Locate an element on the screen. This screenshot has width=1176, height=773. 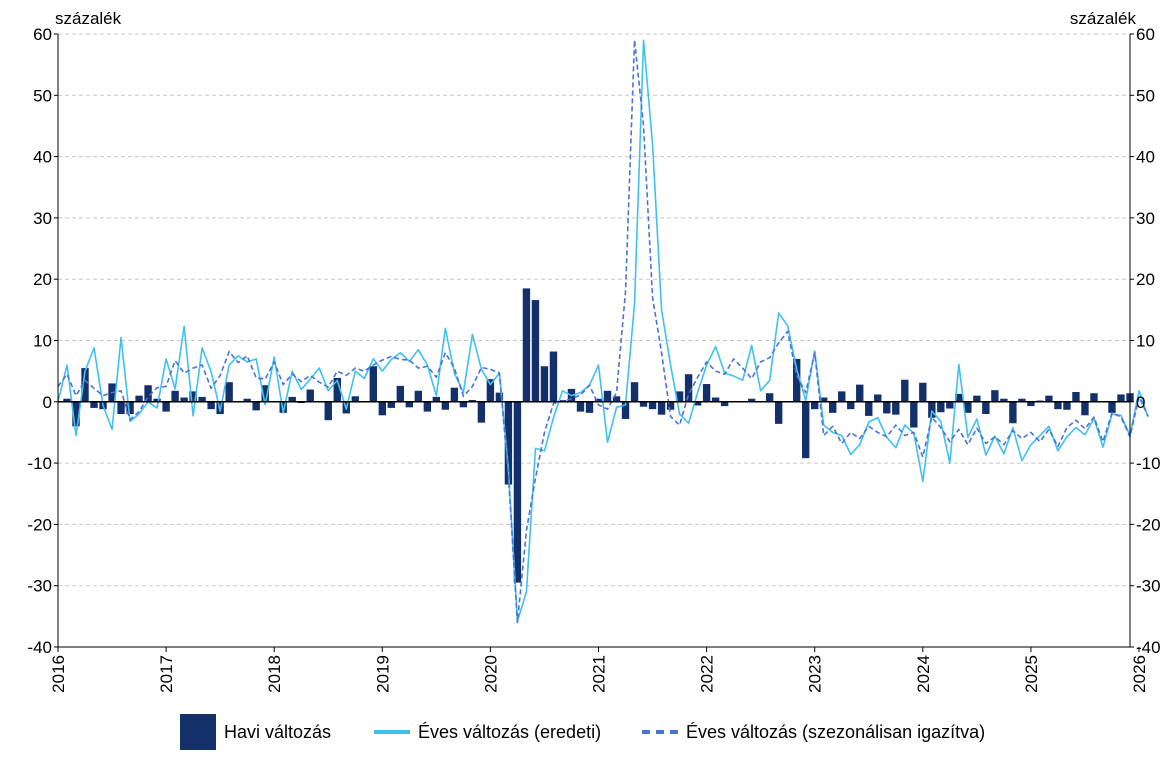
legend-swatch-dash is located at coordinates (660, 732).